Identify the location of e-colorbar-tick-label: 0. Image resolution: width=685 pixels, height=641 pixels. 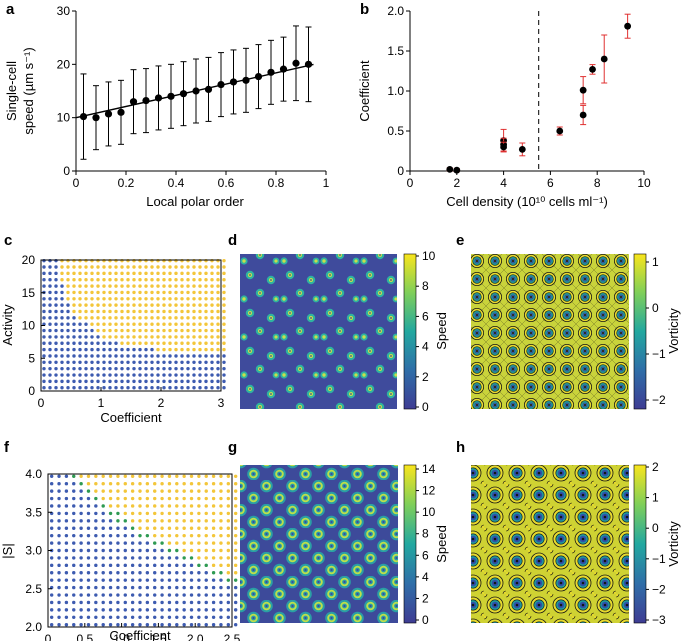
(655, 308).